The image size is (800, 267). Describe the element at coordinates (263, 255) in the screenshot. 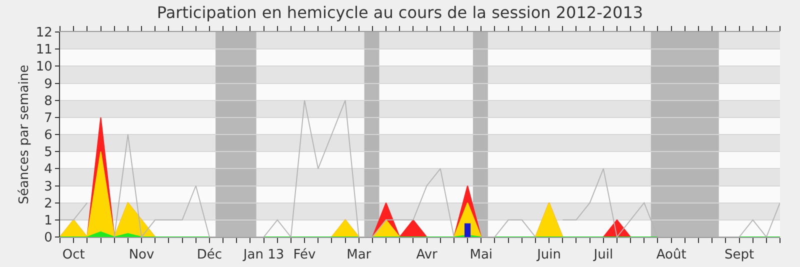

I see `x-tick-label: Jan 13` at that location.